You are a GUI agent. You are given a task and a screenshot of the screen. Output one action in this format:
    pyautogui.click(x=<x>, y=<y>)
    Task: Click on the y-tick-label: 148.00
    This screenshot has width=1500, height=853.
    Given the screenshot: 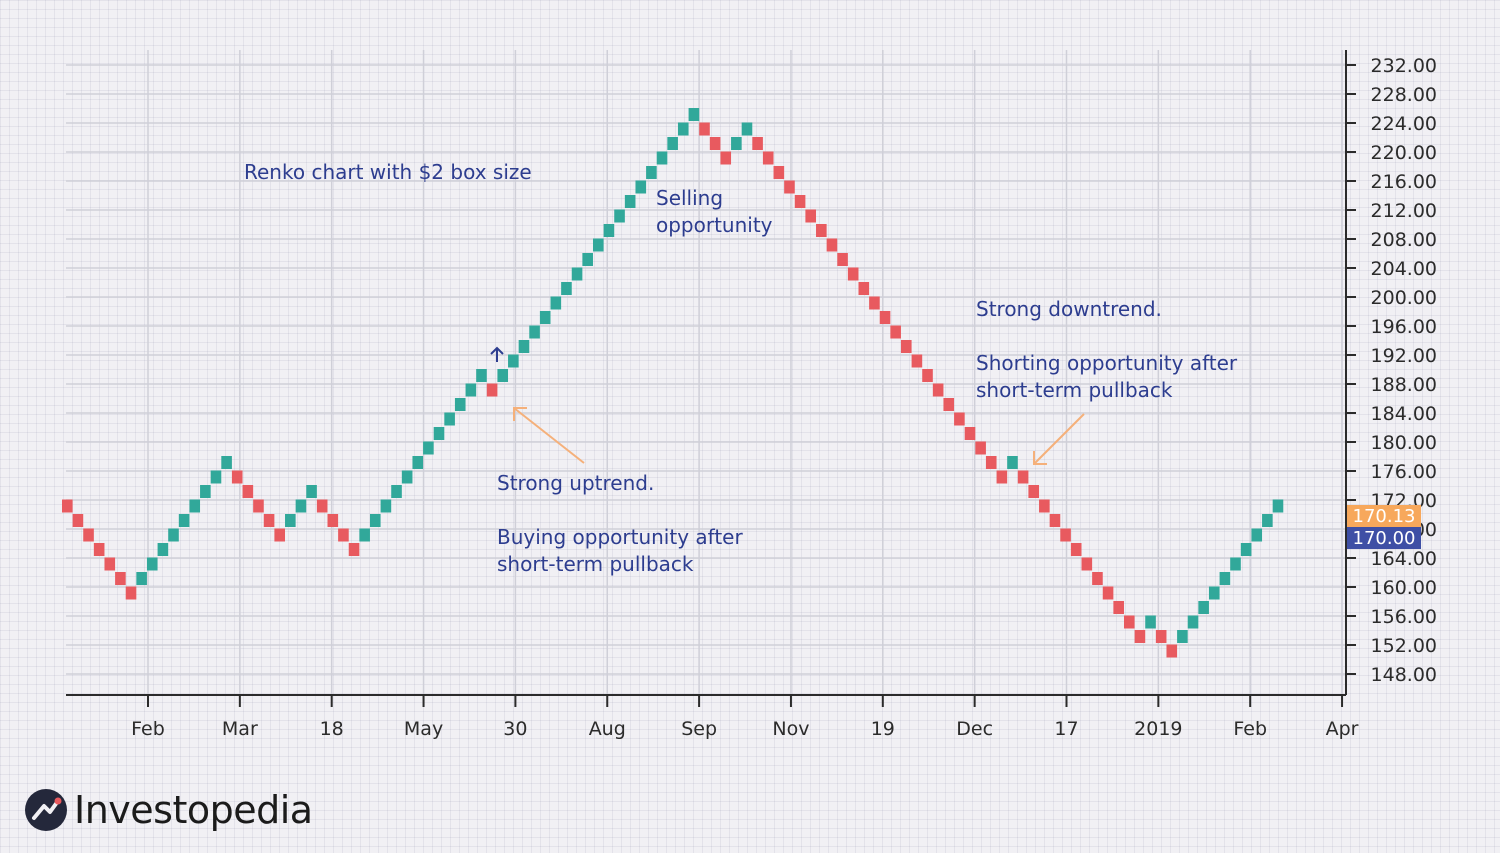 What is the action you would take?
    pyautogui.click(x=1404, y=675)
    